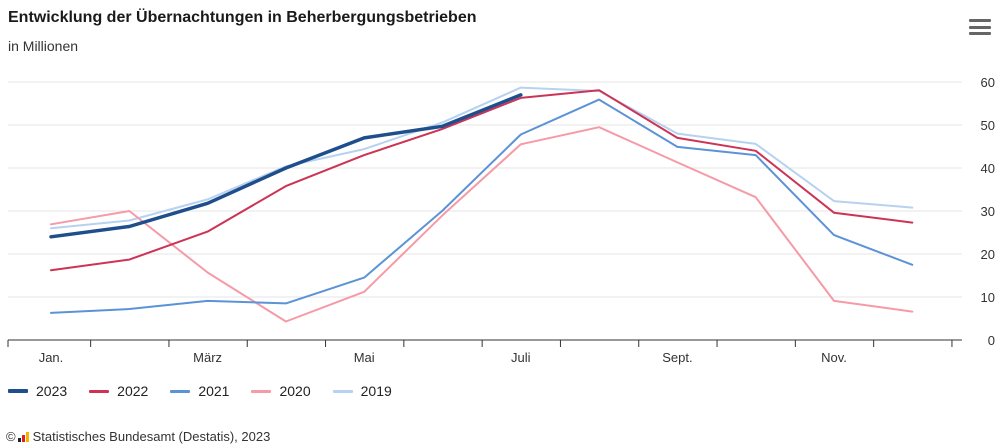 This screenshot has width=999, height=446. What do you see at coordinates (43, 46) in the screenshot?
I see `chart-subtitle: in Millionen` at bounding box center [43, 46].